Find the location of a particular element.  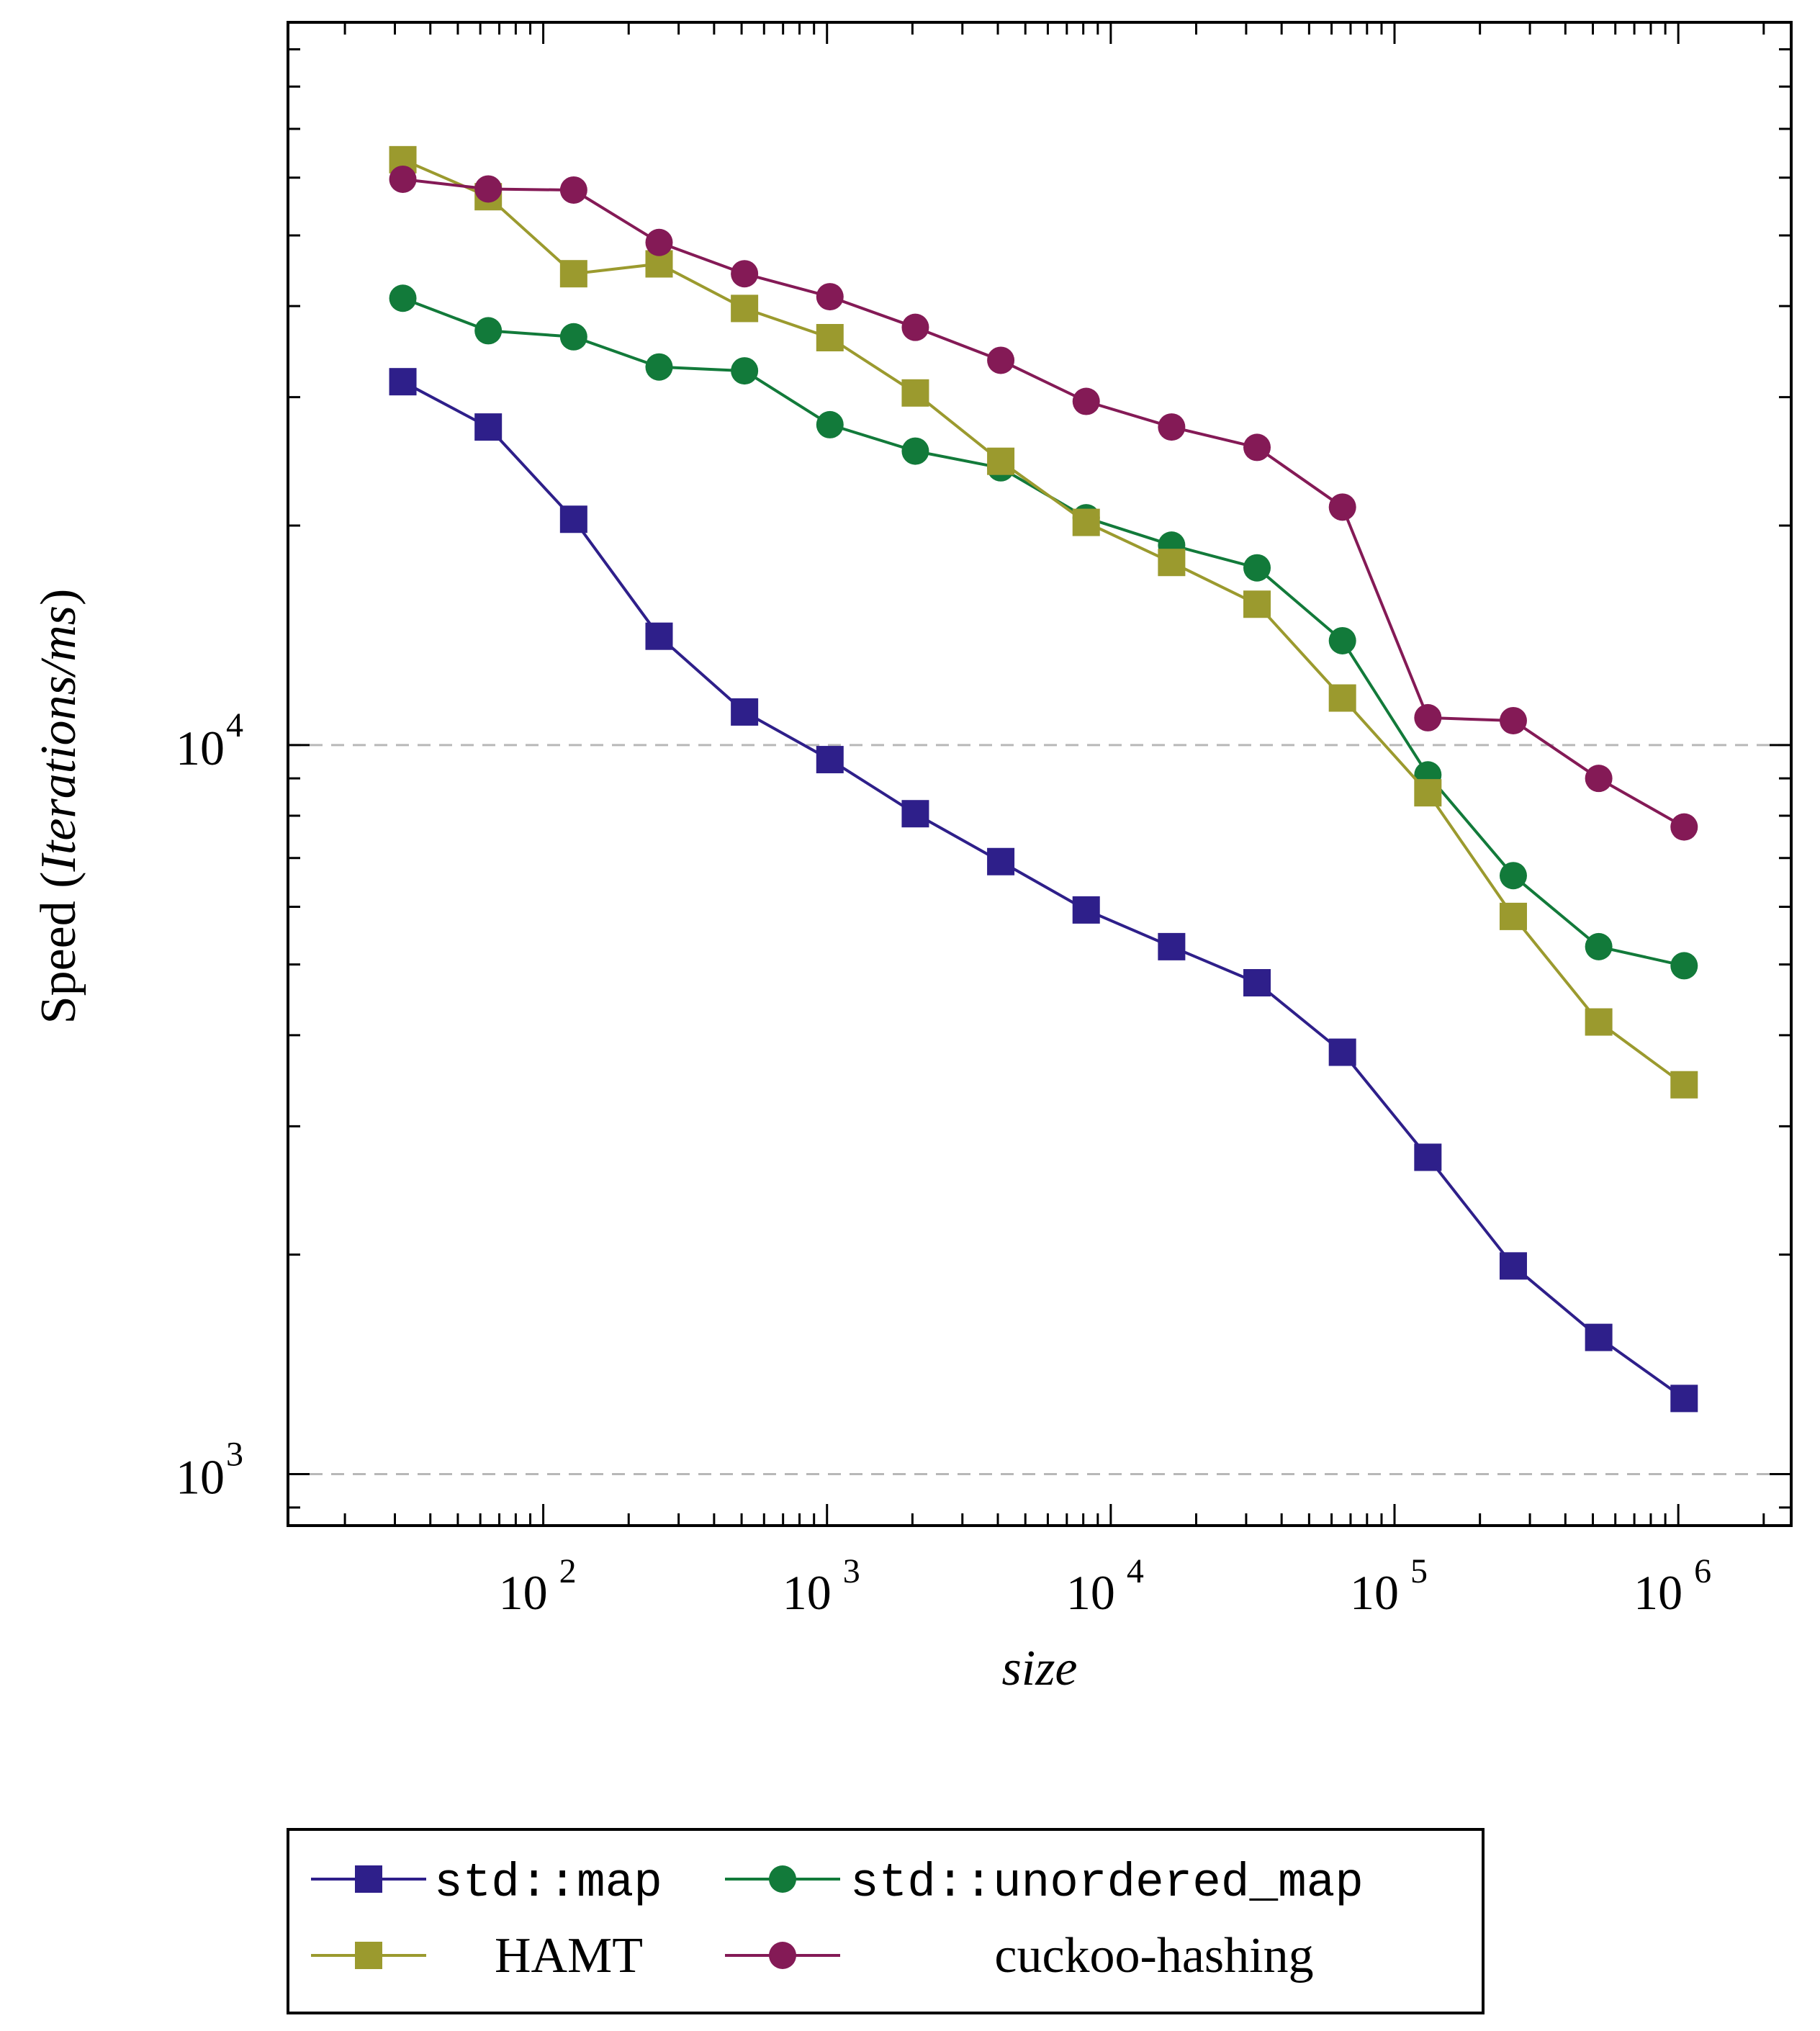

x-tick-label-exp-4: 6 is located at coordinates (1702, 1571).